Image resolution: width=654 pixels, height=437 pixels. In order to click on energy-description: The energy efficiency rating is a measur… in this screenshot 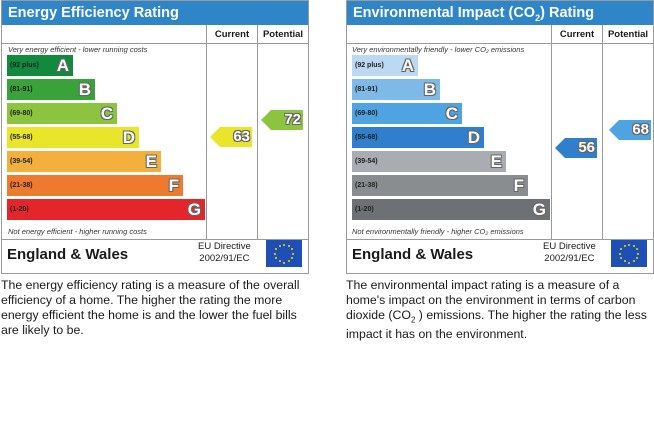, I will do `click(150, 307)`.